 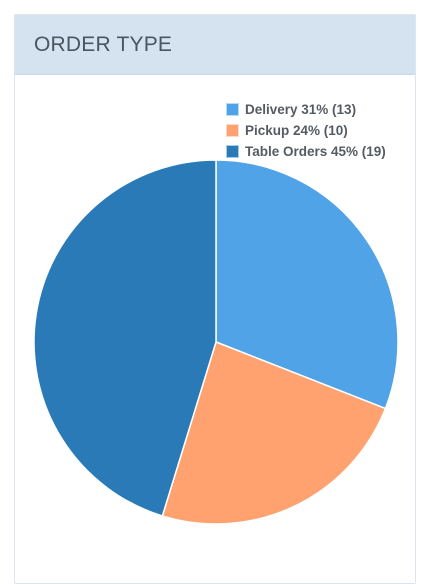 What do you see at coordinates (232, 130) in the screenshot?
I see `legend-swatch-pickup` at bounding box center [232, 130].